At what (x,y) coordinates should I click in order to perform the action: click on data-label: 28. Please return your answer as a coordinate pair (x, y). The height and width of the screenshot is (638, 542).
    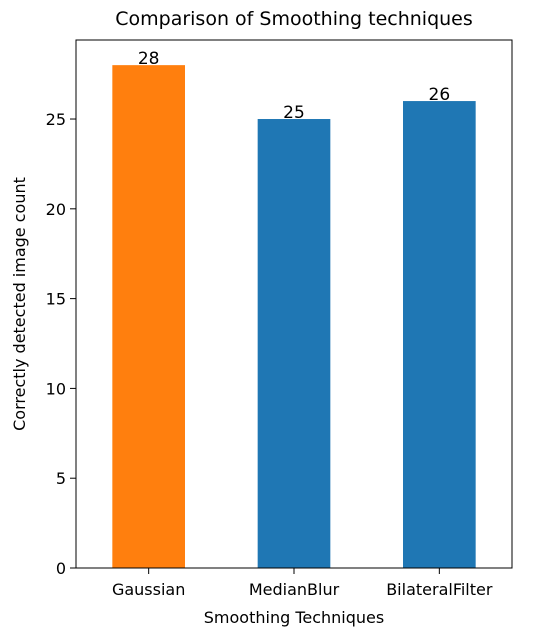
    Looking at the image, I should click on (149, 59).